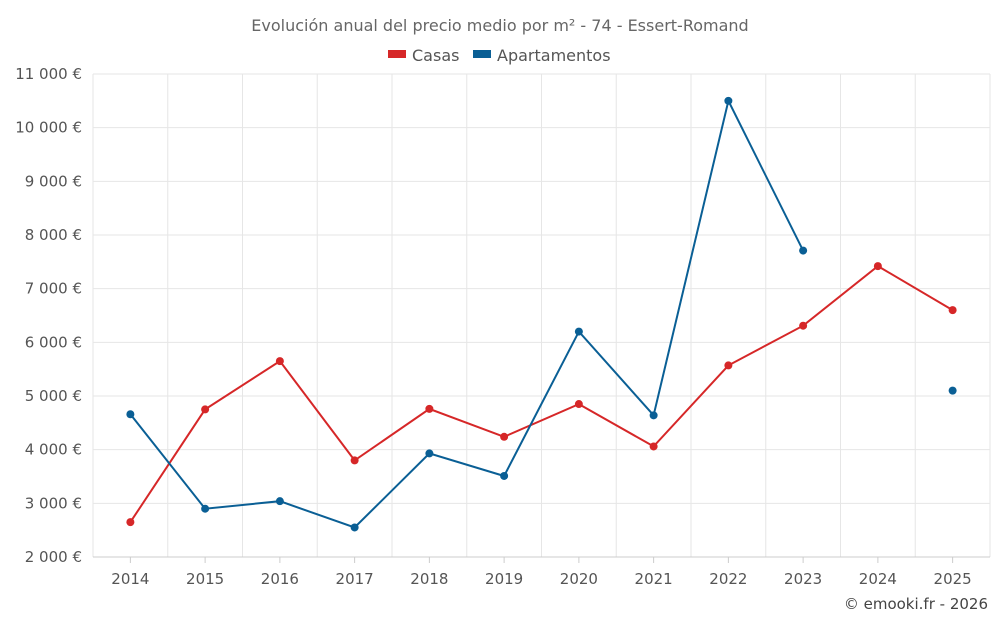 This screenshot has width=1000, height=625. Describe the element at coordinates (554, 55) in the screenshot. I see `legend-label-apartamentos: Apartamentos` at that location.